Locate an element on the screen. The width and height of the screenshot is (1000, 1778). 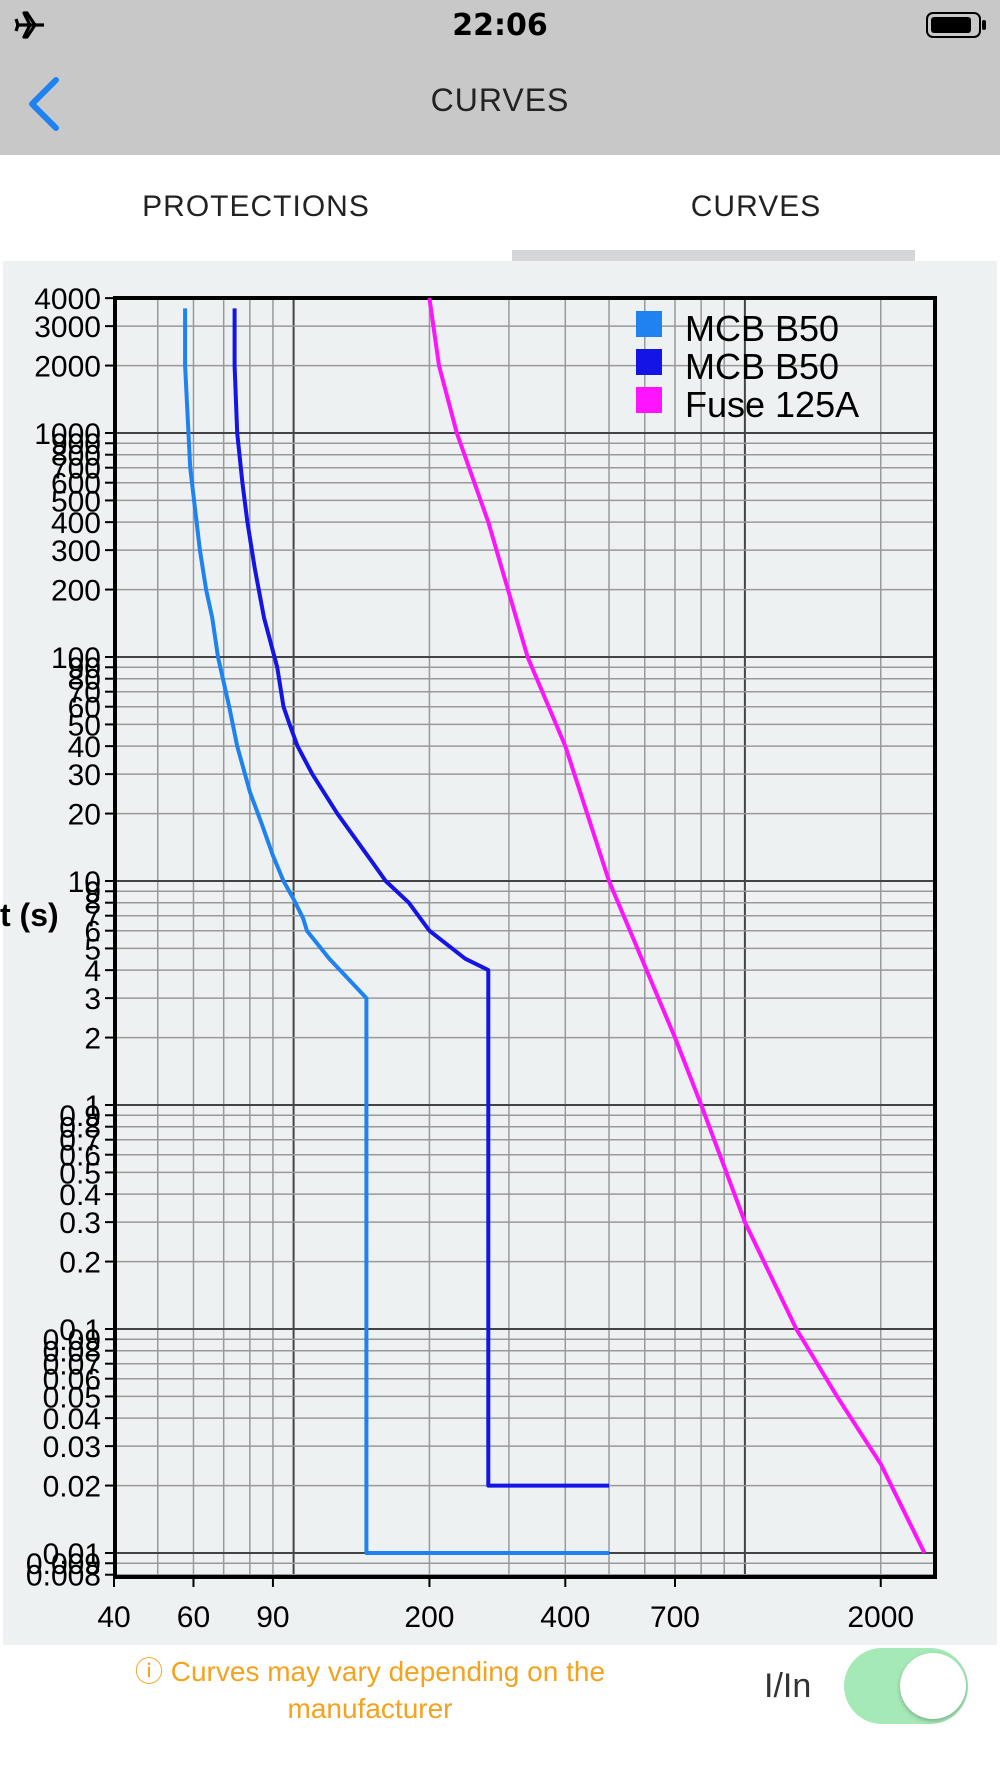
x-tick-label: 200 is located at coordinates (429, 1617).